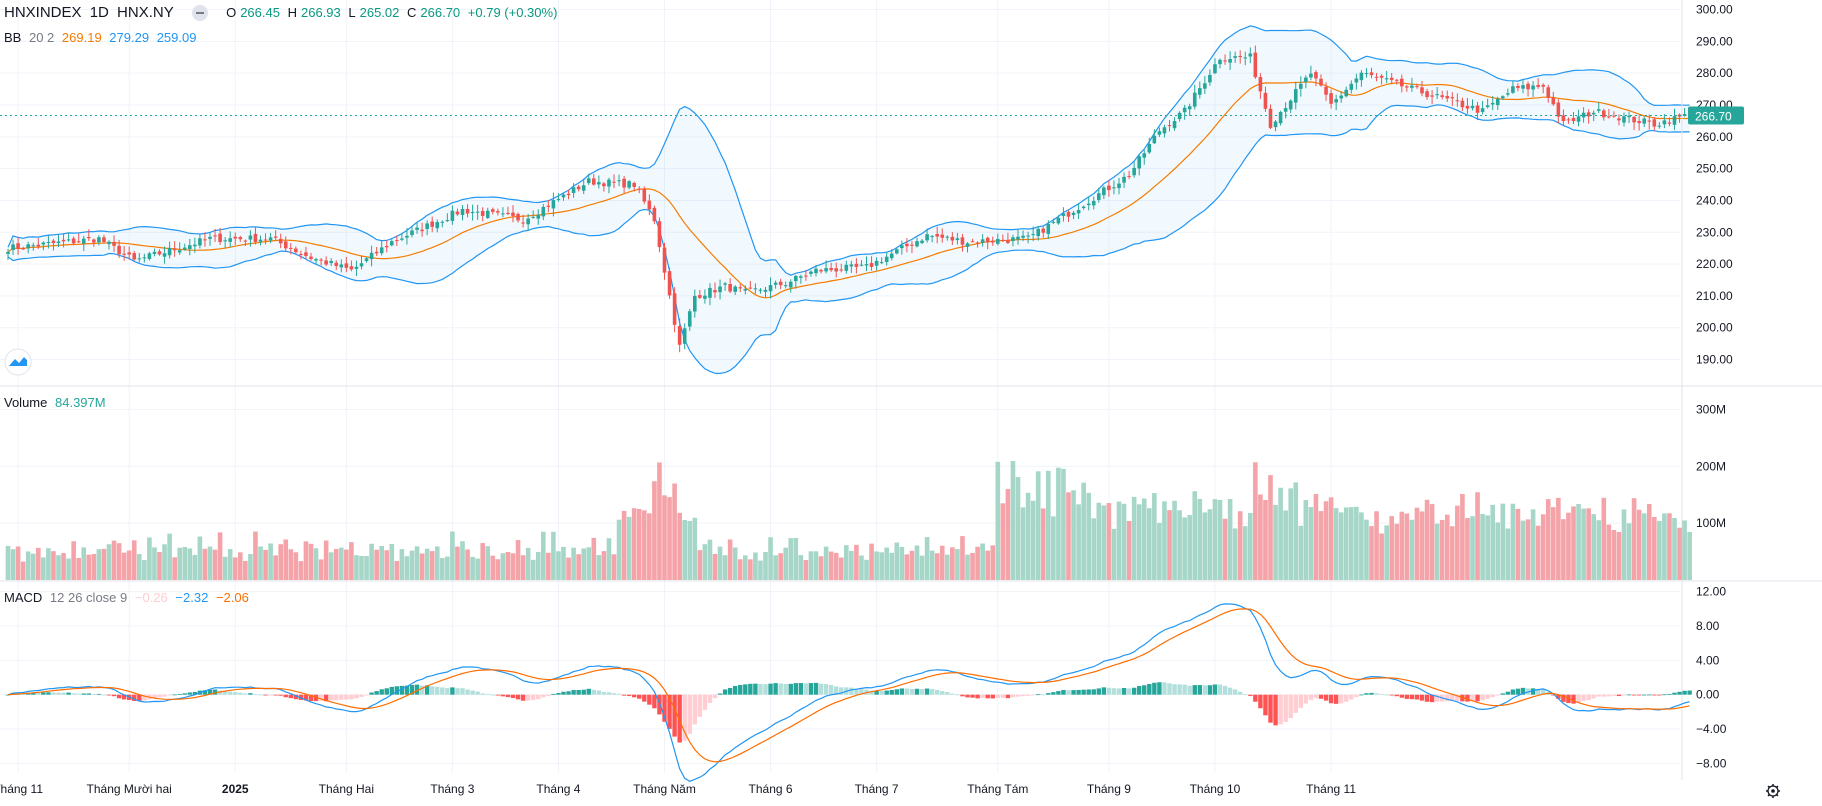 This screenshot has height=806, width=1822. I want to click on settings-gear-icon, so click(1773, 791).